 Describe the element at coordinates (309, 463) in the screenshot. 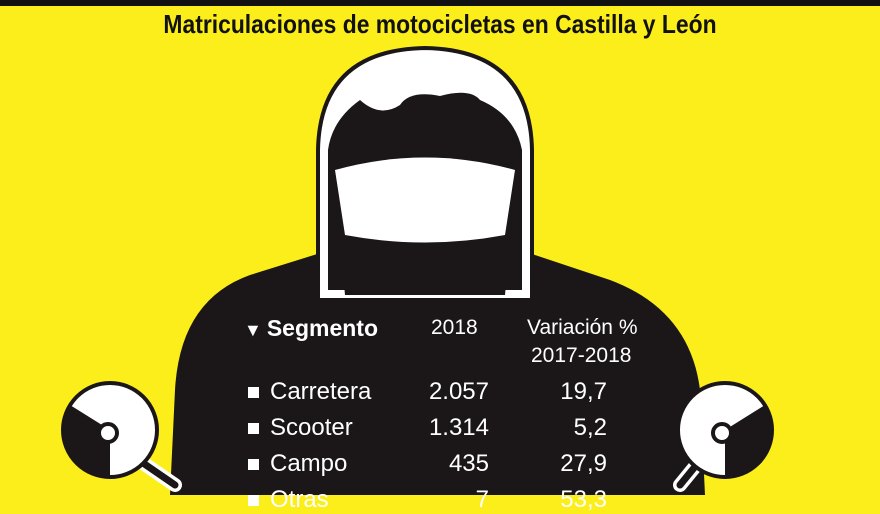

I see `segment-label: Campo` at that location.